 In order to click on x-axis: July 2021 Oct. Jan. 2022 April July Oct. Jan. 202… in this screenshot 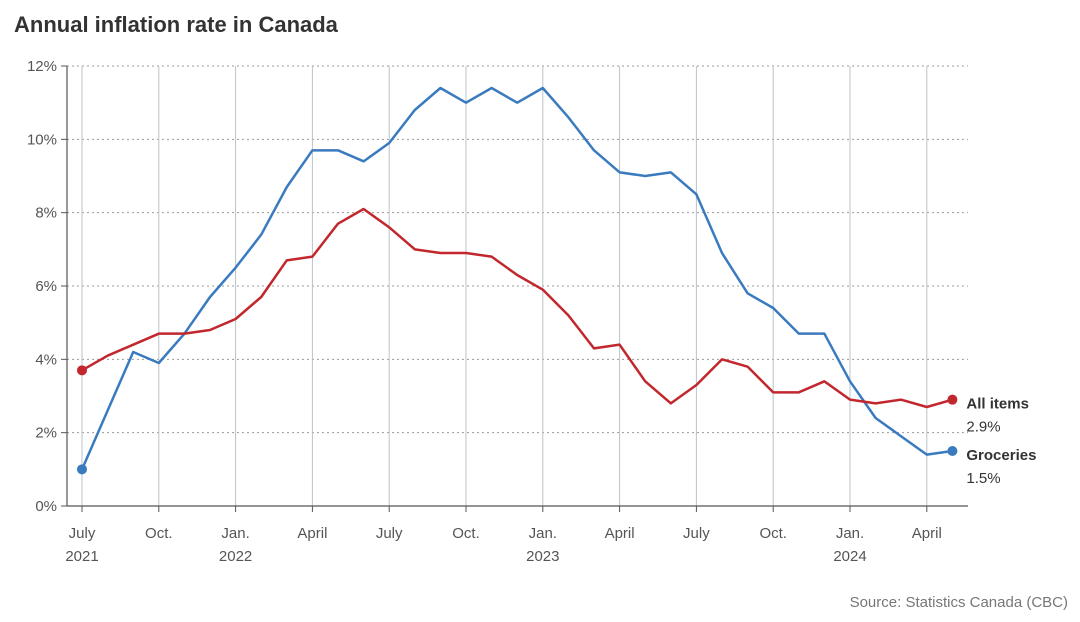, I will do `click(516, 535)`.